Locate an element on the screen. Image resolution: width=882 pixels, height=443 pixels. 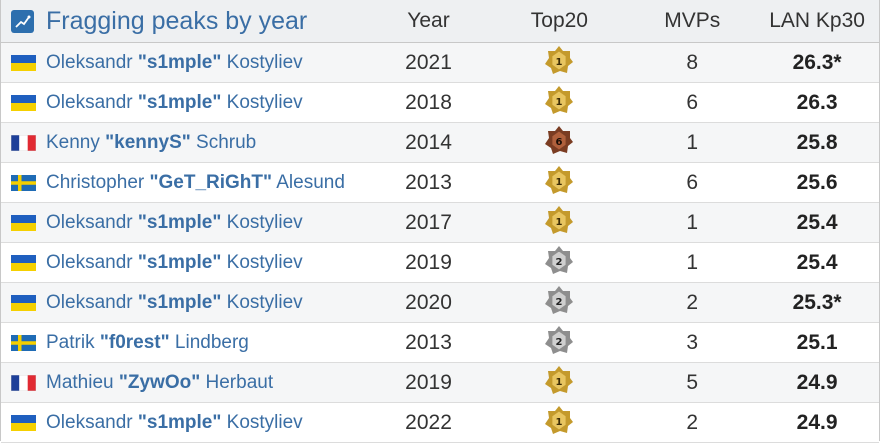
player-first-name: Christopher is located at coordinates (98, 182).